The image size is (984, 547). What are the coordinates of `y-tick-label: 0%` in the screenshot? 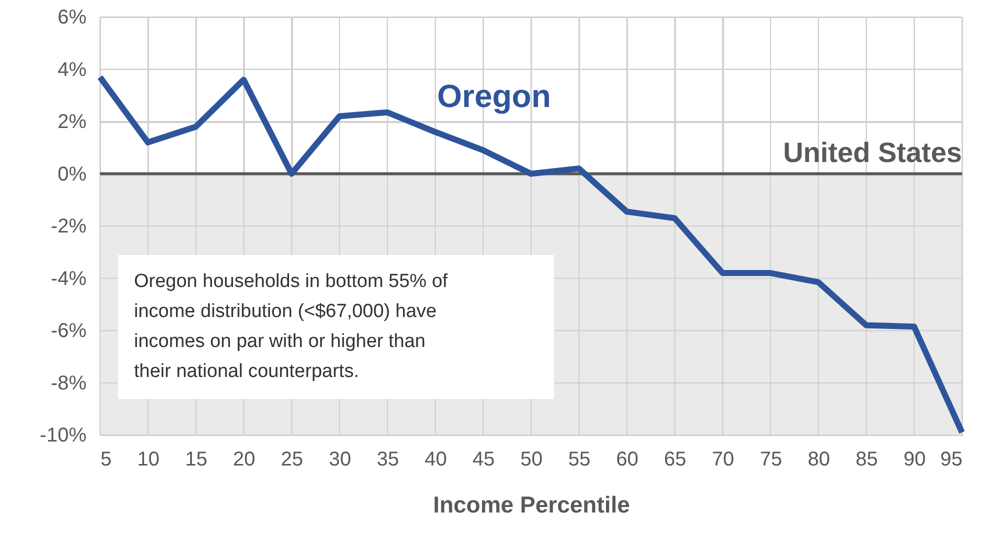 It's located at (72, 174).